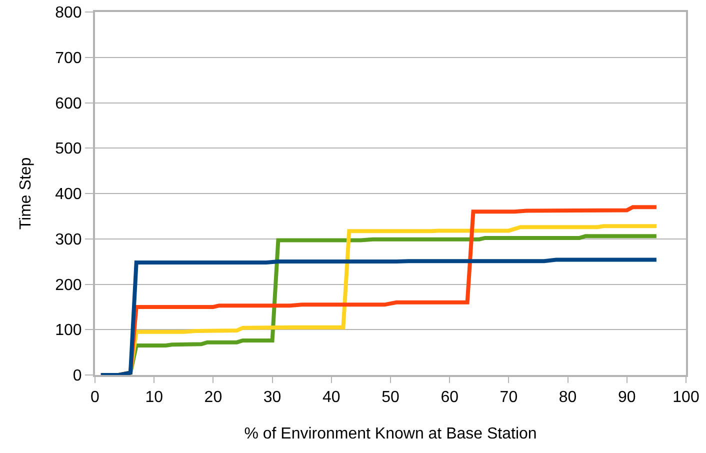 Image resolution: width=706 pixels, height=453 pixels. I want to click on x-tick-label: 60, so click(449, 397).